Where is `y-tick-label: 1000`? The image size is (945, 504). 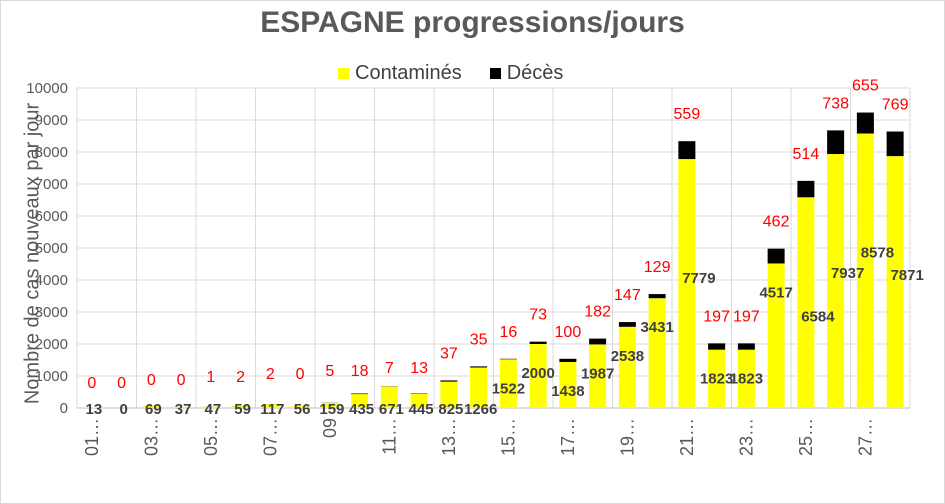 y-tick-label: 1000 is located at coordinates (51, 376).